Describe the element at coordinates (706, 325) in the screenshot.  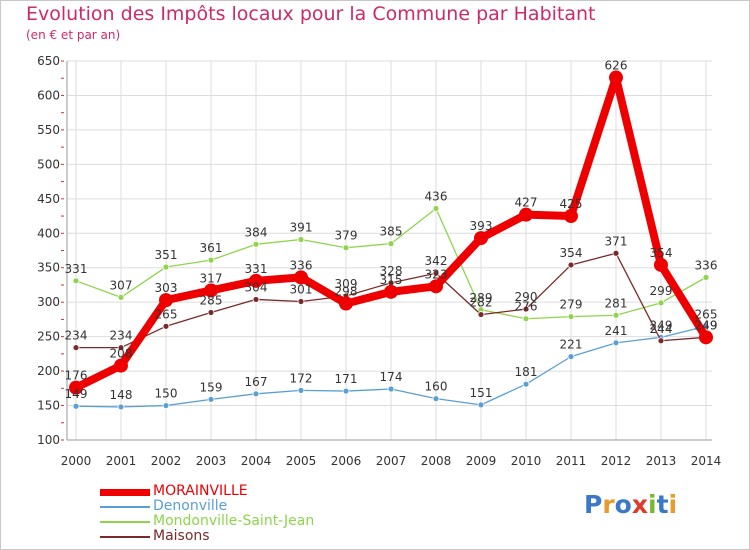
I see `data-label: 249` at that location.